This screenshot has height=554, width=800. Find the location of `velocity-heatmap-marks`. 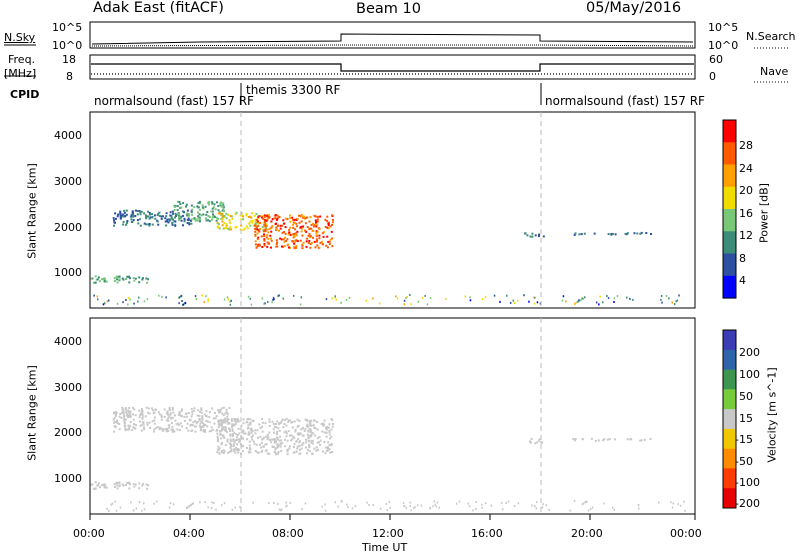

velocity-heatmap-marks is located at coordinates (388, 459).